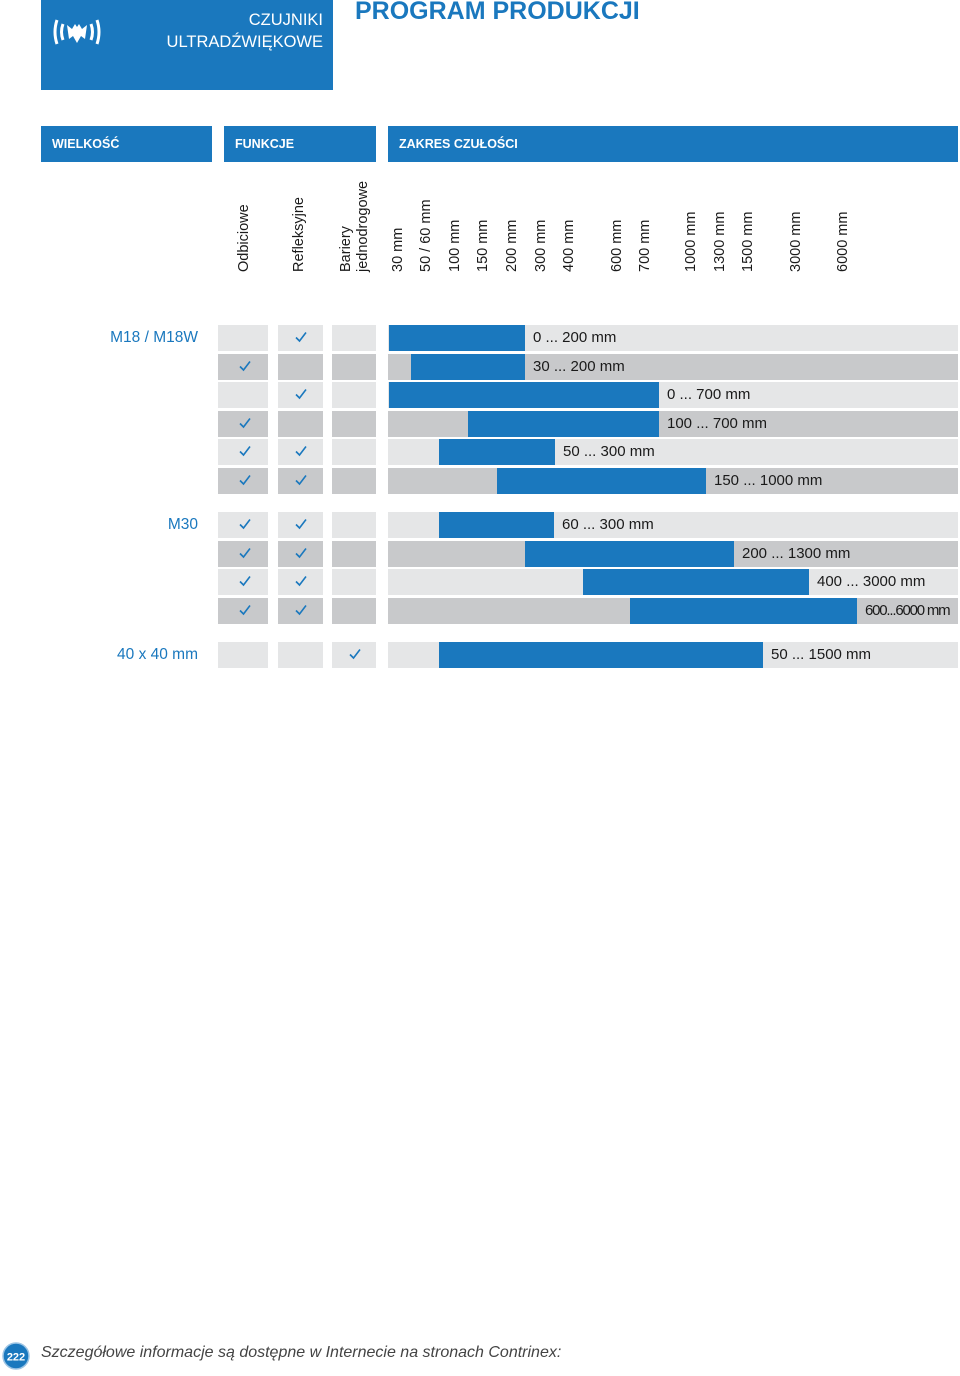 This screenshot has height=1376, width=960. I want to click on col-barrier-line-1: Bariery, so click(346, 249).